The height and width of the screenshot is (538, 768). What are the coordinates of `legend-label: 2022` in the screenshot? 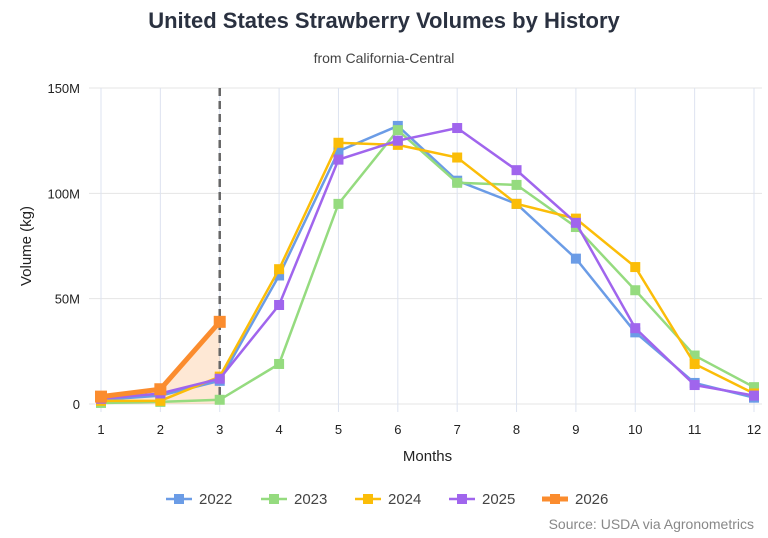 It's located at (215, 499).